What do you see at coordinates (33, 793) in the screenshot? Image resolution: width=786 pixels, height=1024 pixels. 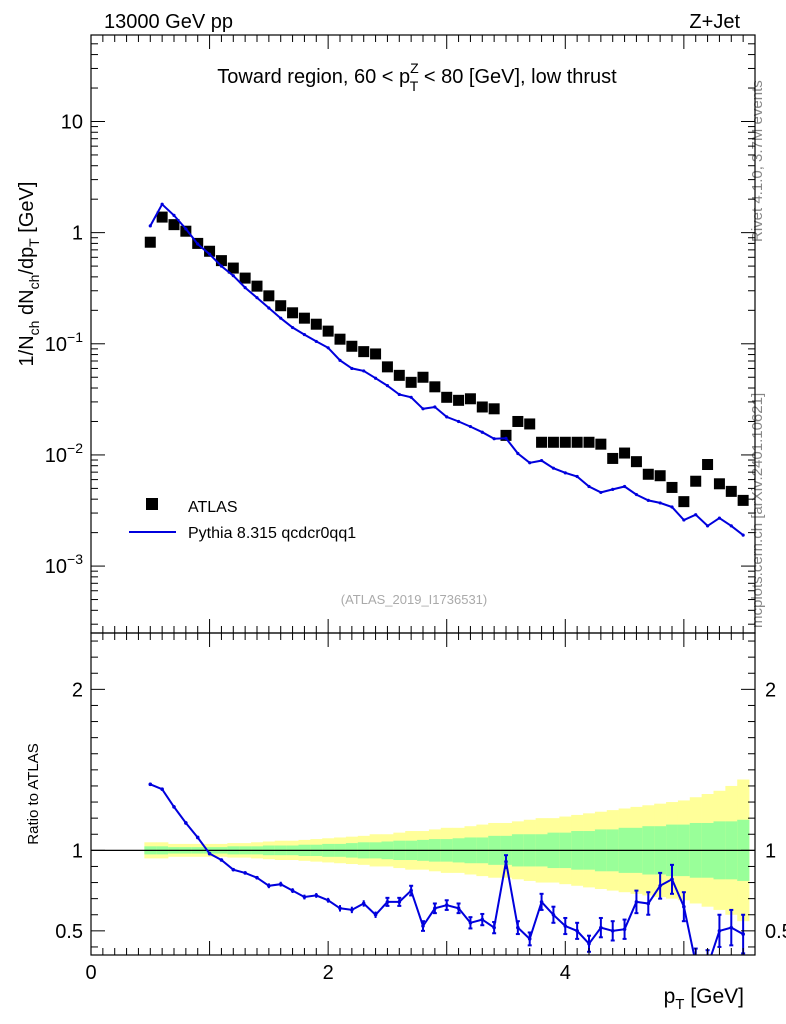 I see `ratio-y-axis-label: Ratio to ATLAS` at bounding box center [33, 793].